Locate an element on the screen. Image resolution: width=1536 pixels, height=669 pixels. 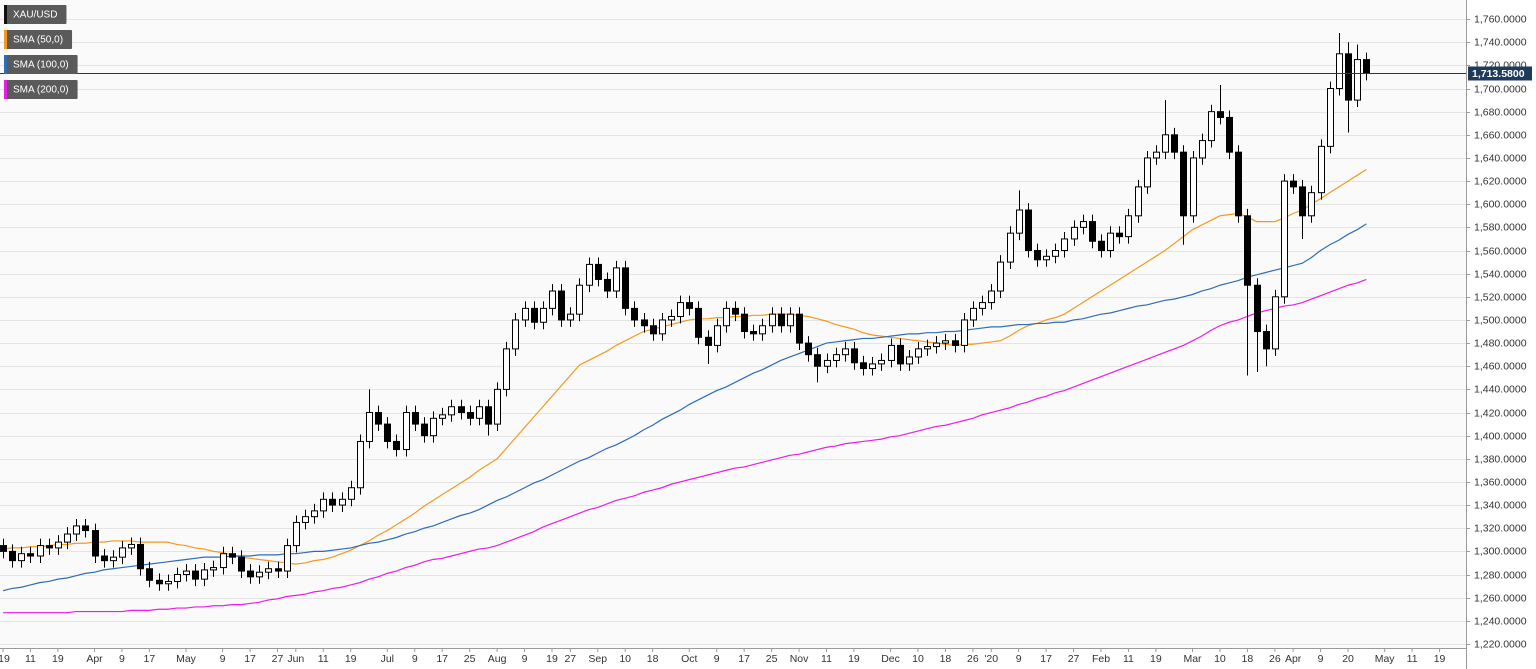
x-tick-label: May is located at coordinates (186, 659).